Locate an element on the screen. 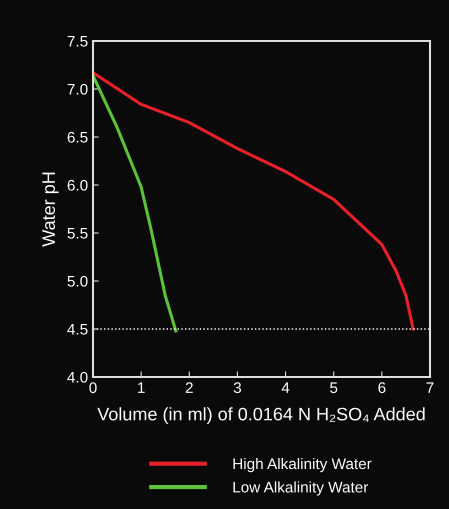  x-tick-label: 3 is located at coordinates (238, 388).